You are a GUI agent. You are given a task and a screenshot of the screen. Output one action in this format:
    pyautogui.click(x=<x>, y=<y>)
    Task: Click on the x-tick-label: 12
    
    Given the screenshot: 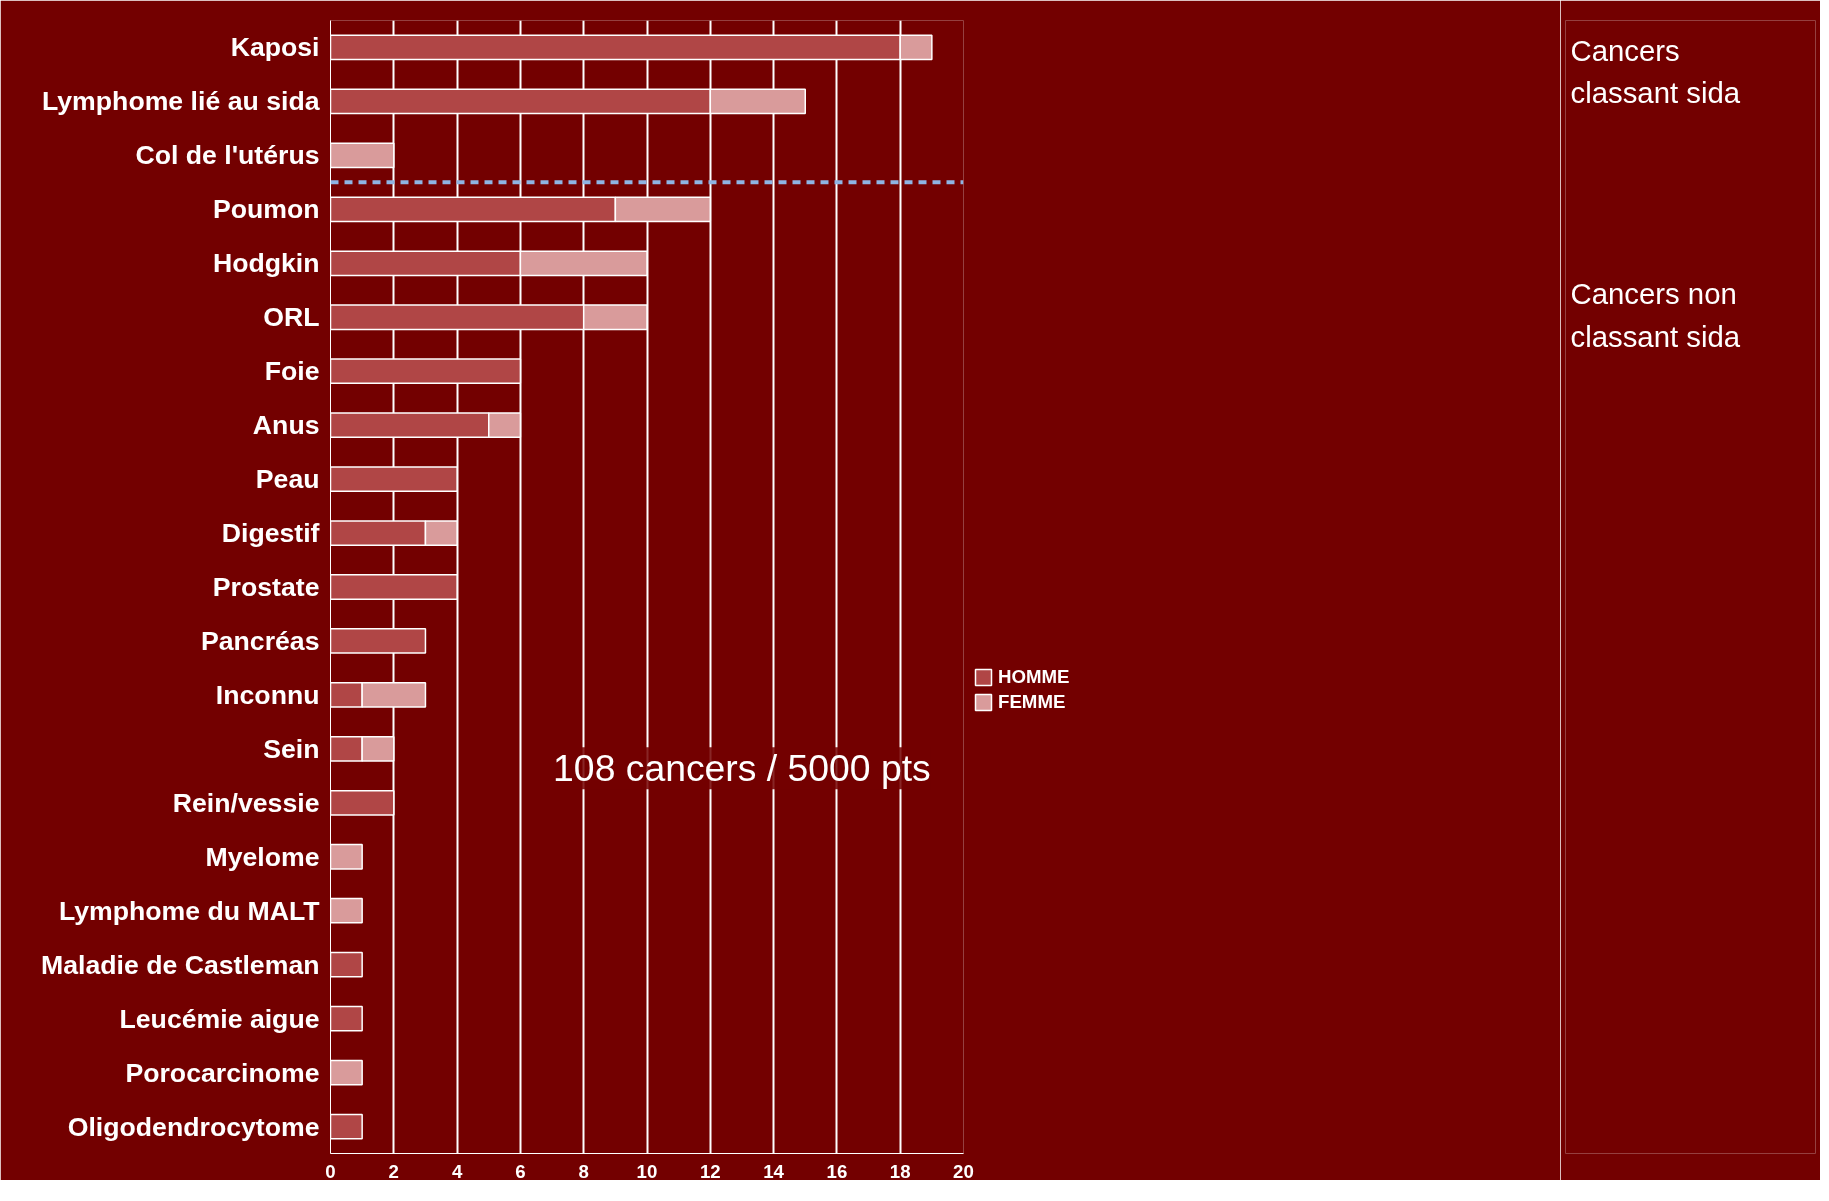 What is the action you would take?
    pyautogui.click(x=710, y=1171)
    